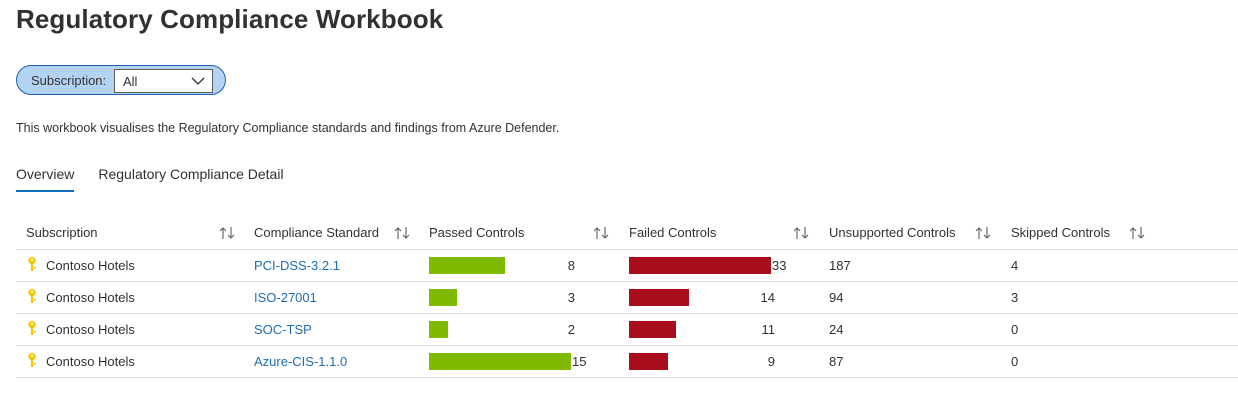 The image size is (1238, 419). Describe the element at coordinates (477, 232) in the screenshot. I see `column-header-passed-controls: Passed Controls` at that location.